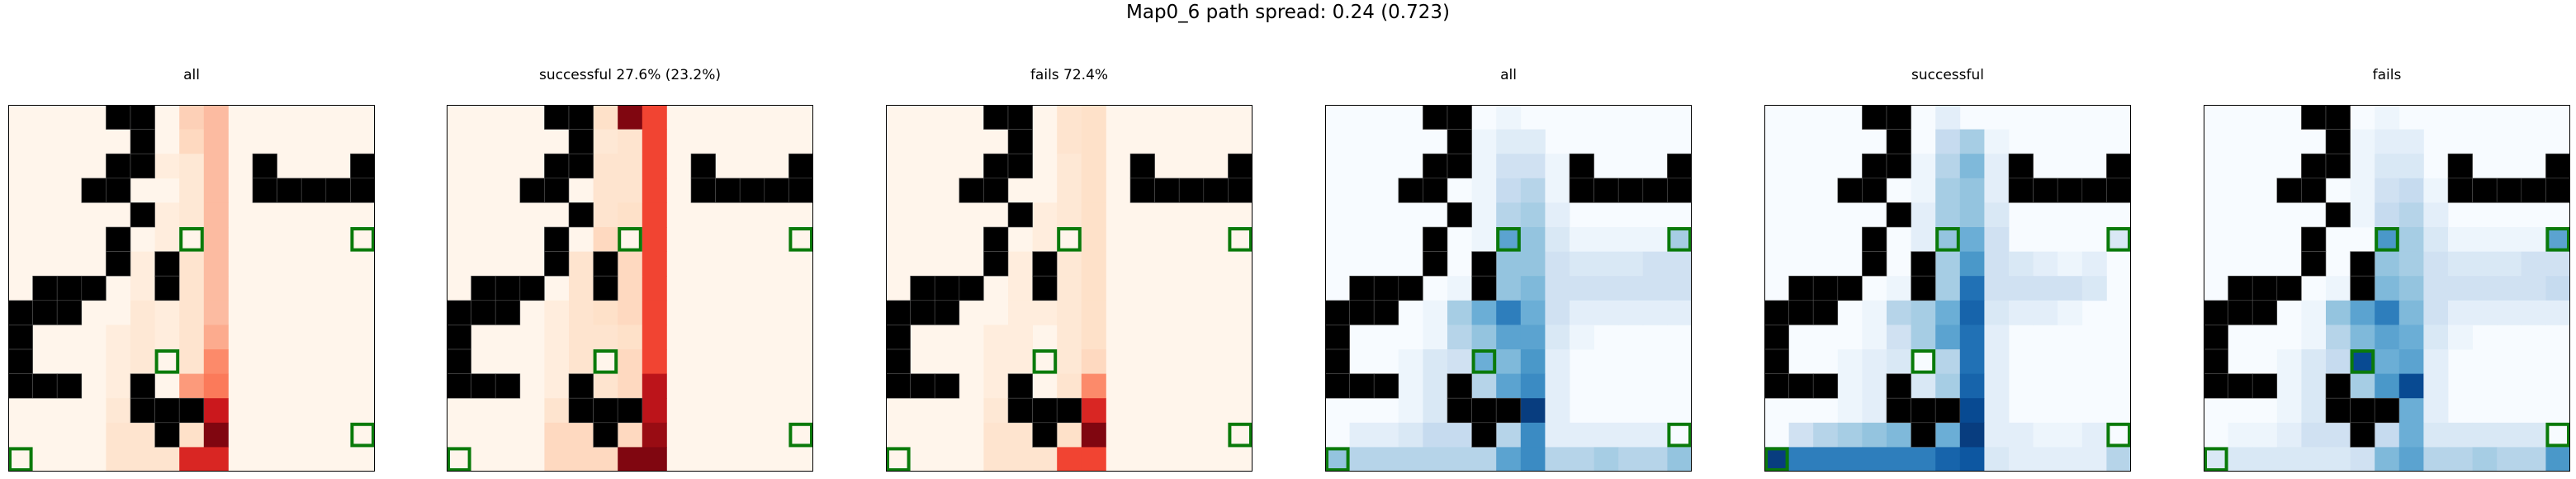 This screenshot has height=479, width=2576. I want to click on heatmap-successful-blues, so click(1947, 288).